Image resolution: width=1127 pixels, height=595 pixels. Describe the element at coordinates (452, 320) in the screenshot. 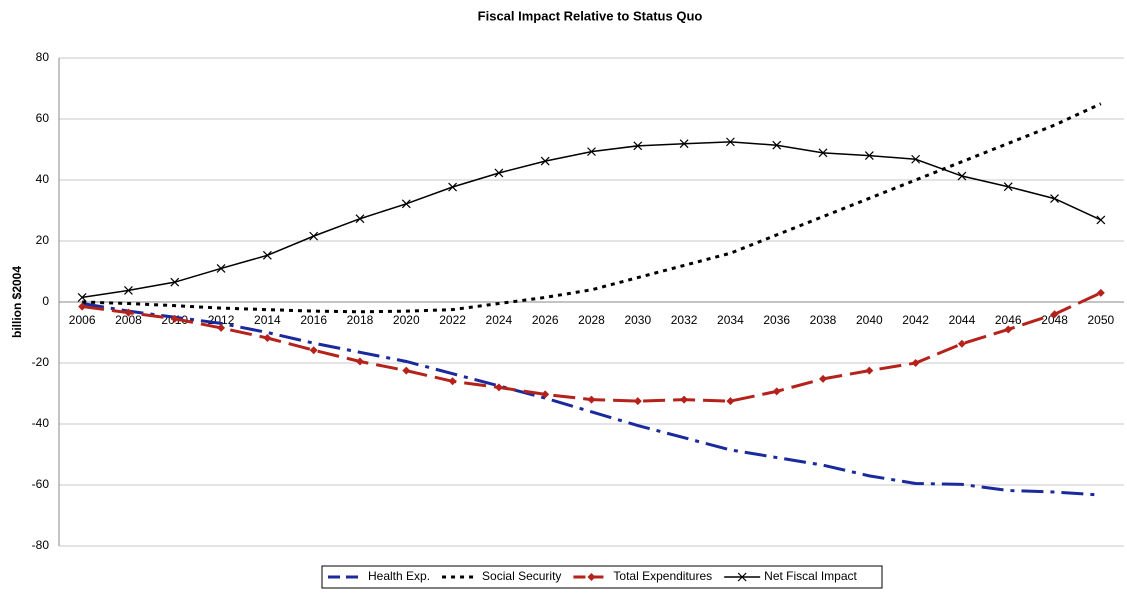

I see `x-tick-label: 2022` at that location.